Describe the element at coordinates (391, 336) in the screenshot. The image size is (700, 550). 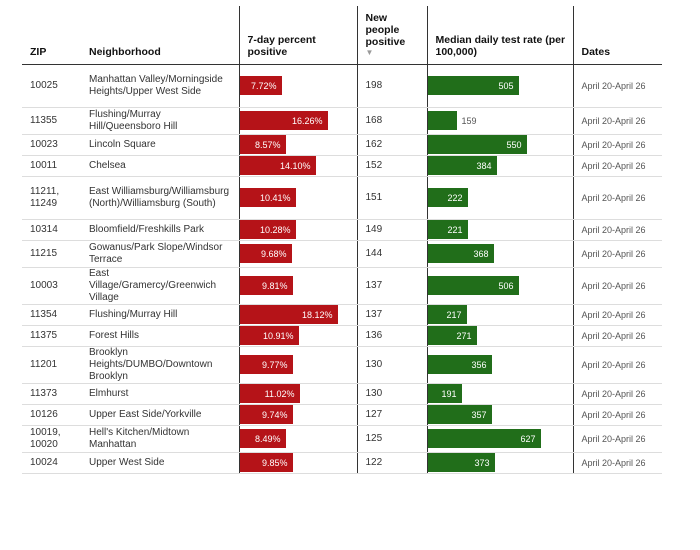
I see `new-positive-cell: 136` at that location.